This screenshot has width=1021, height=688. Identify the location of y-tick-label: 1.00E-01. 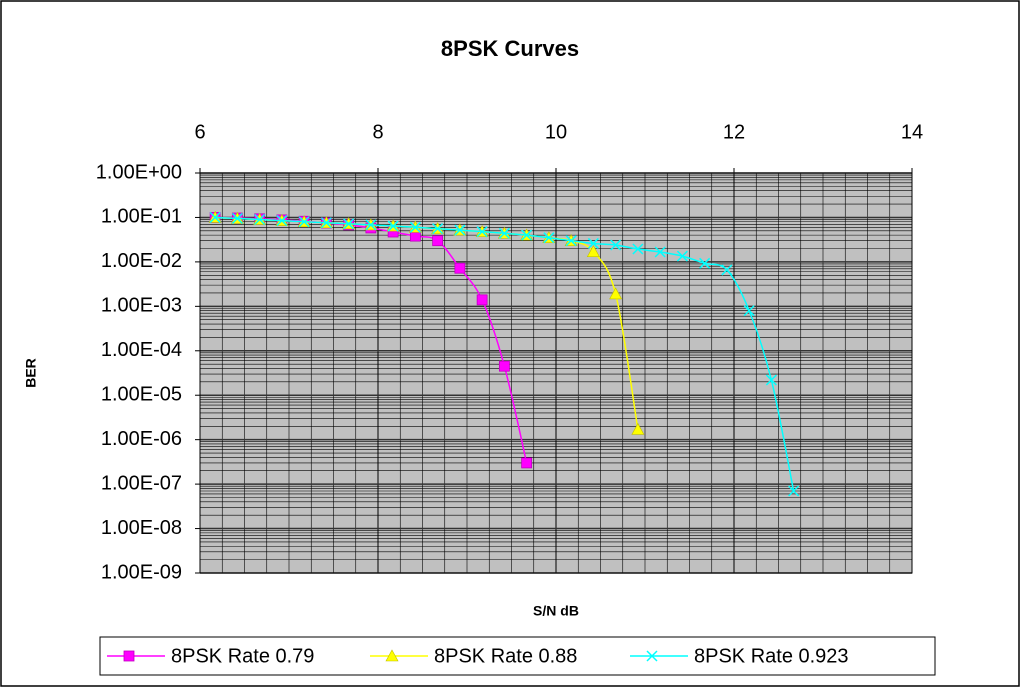
(141, 217).